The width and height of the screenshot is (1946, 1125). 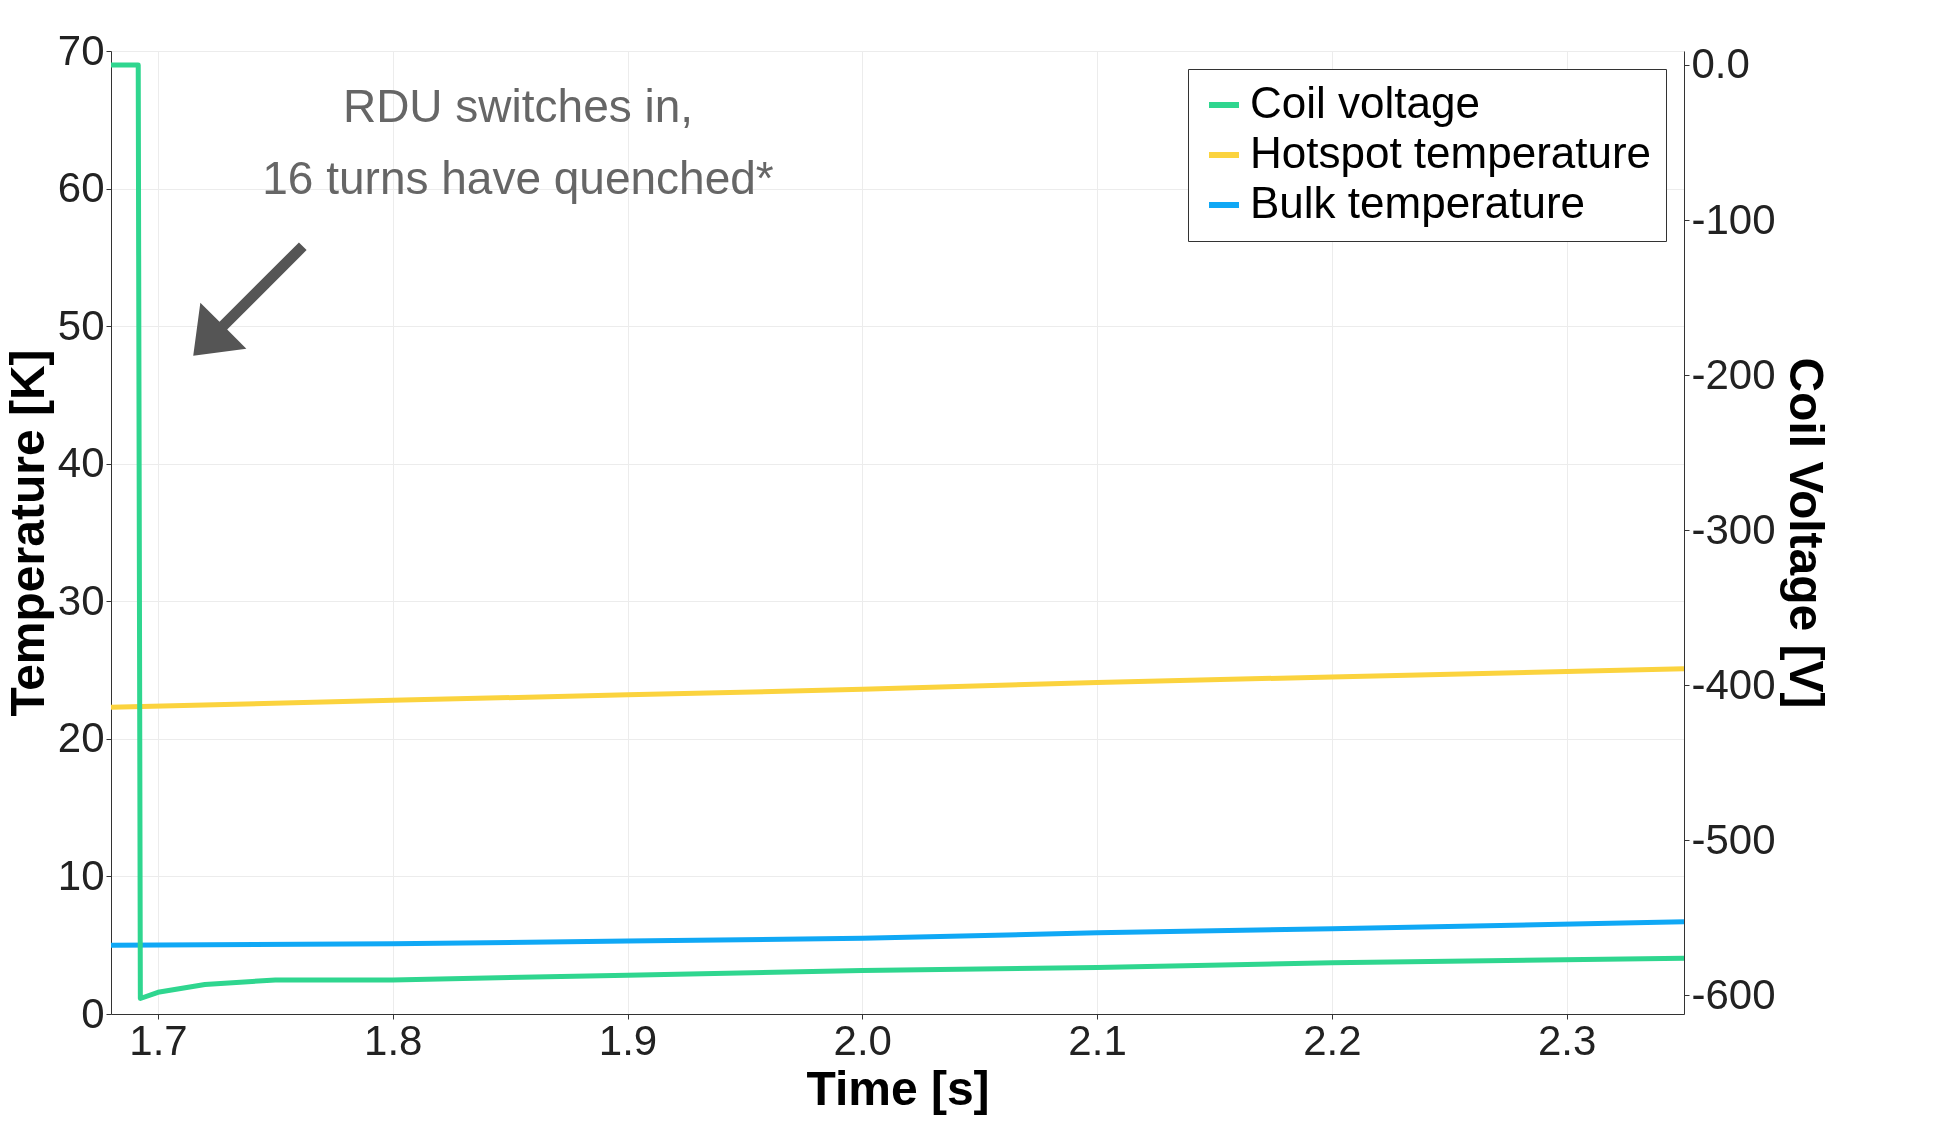 I want to click on x-axis-title: Time [s], so click(x=898, y=1088).